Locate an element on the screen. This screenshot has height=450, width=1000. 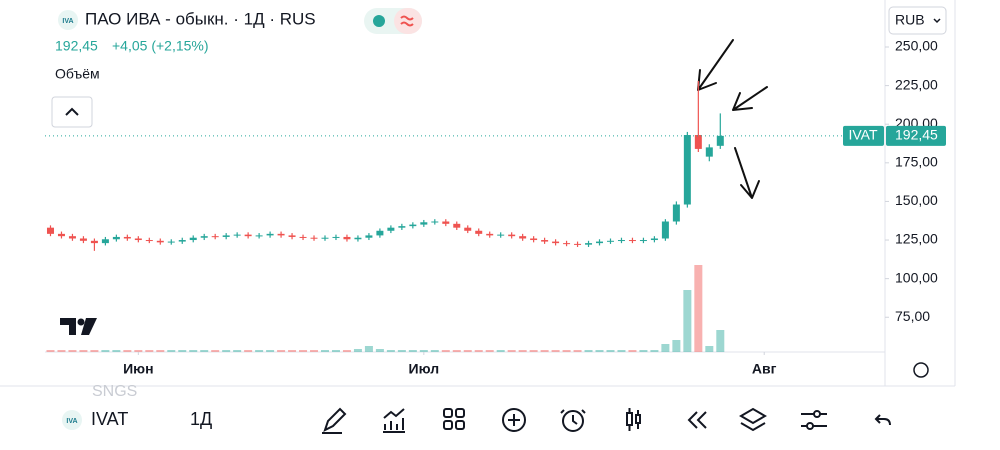
toggle-right is located at coordinates (408, 21).